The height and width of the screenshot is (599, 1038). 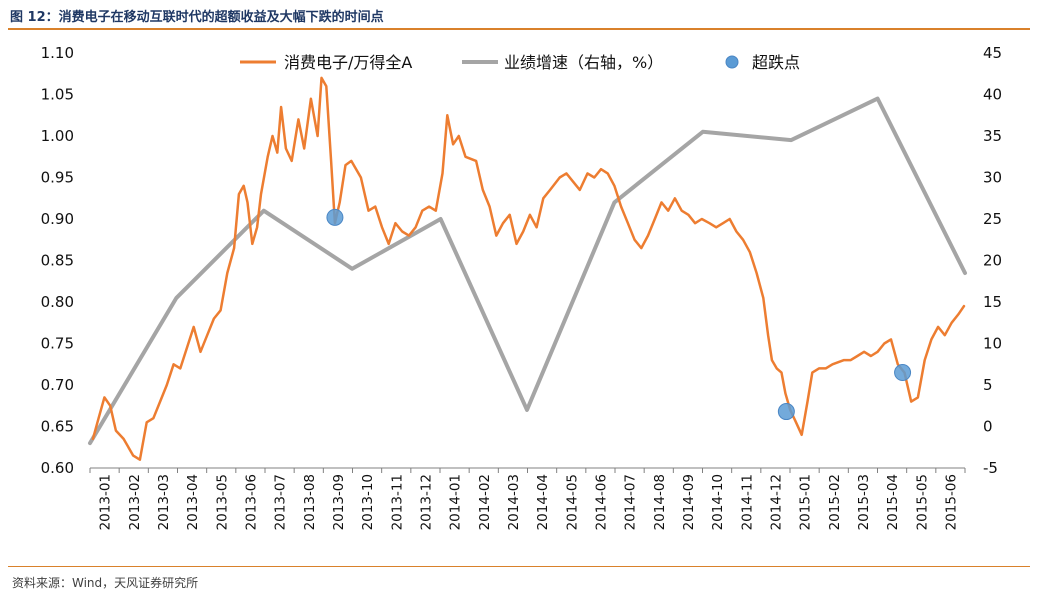 What do you see at coordinates (57, 136) in the screenshot?
I see `left-axis-tick-label: 1.00` at bounding box center [57, 136].